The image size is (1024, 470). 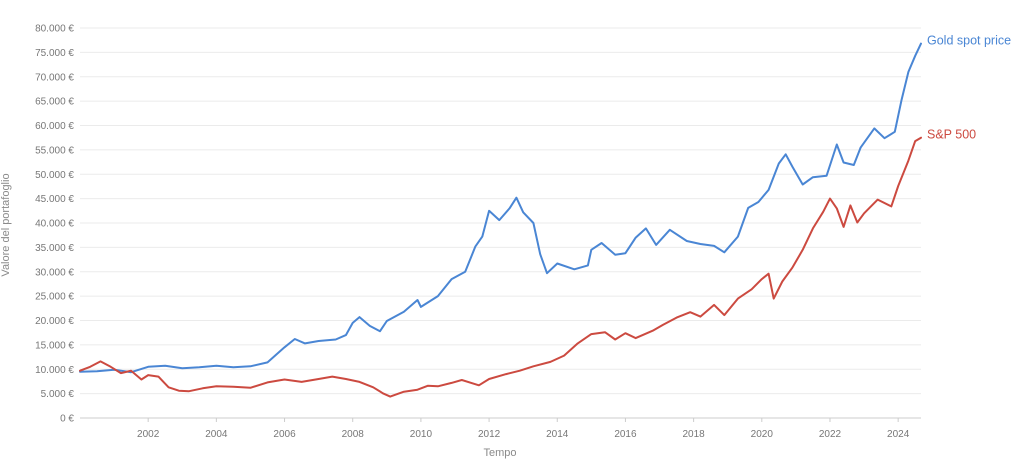 I want to click on x-tick-label: 2006, so click(x=284, y=434).